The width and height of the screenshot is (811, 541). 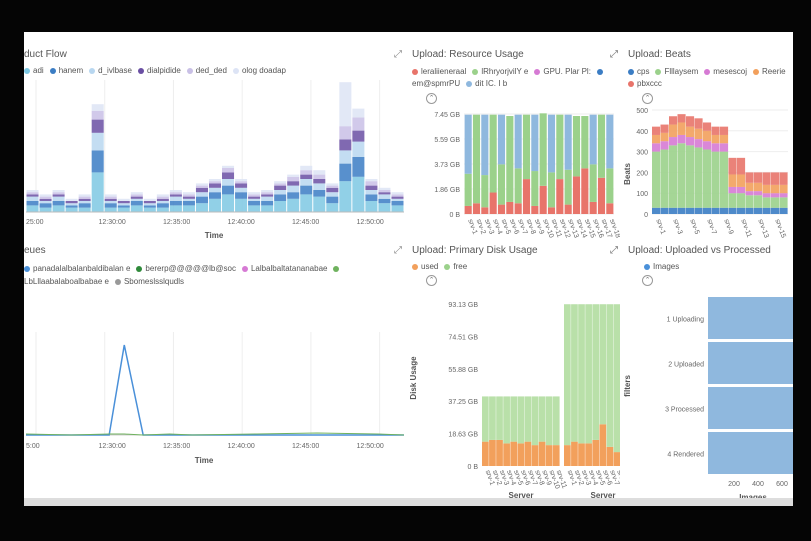 What do you see at coordinates (638, 71) in the screenshot?
I see `legend-item: cps` at bounding box center [638, 71].